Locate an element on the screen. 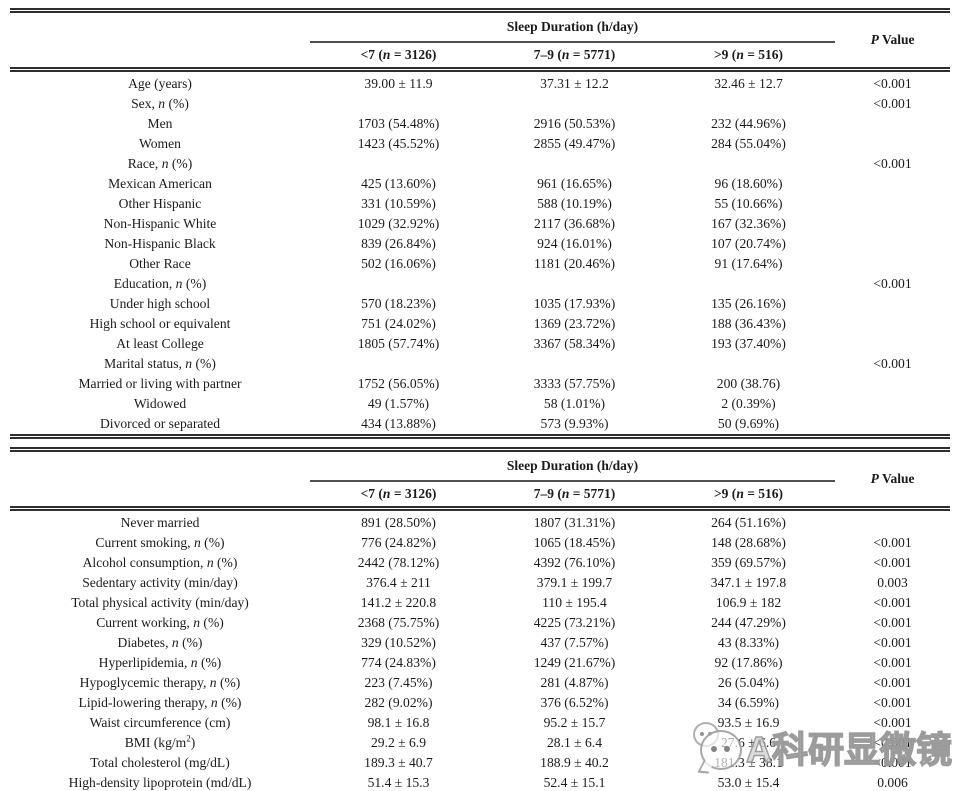 The width and height of the screenshot is (960, 791). cell-value: 55 (10.66%) is located at coordinates (748, 203).